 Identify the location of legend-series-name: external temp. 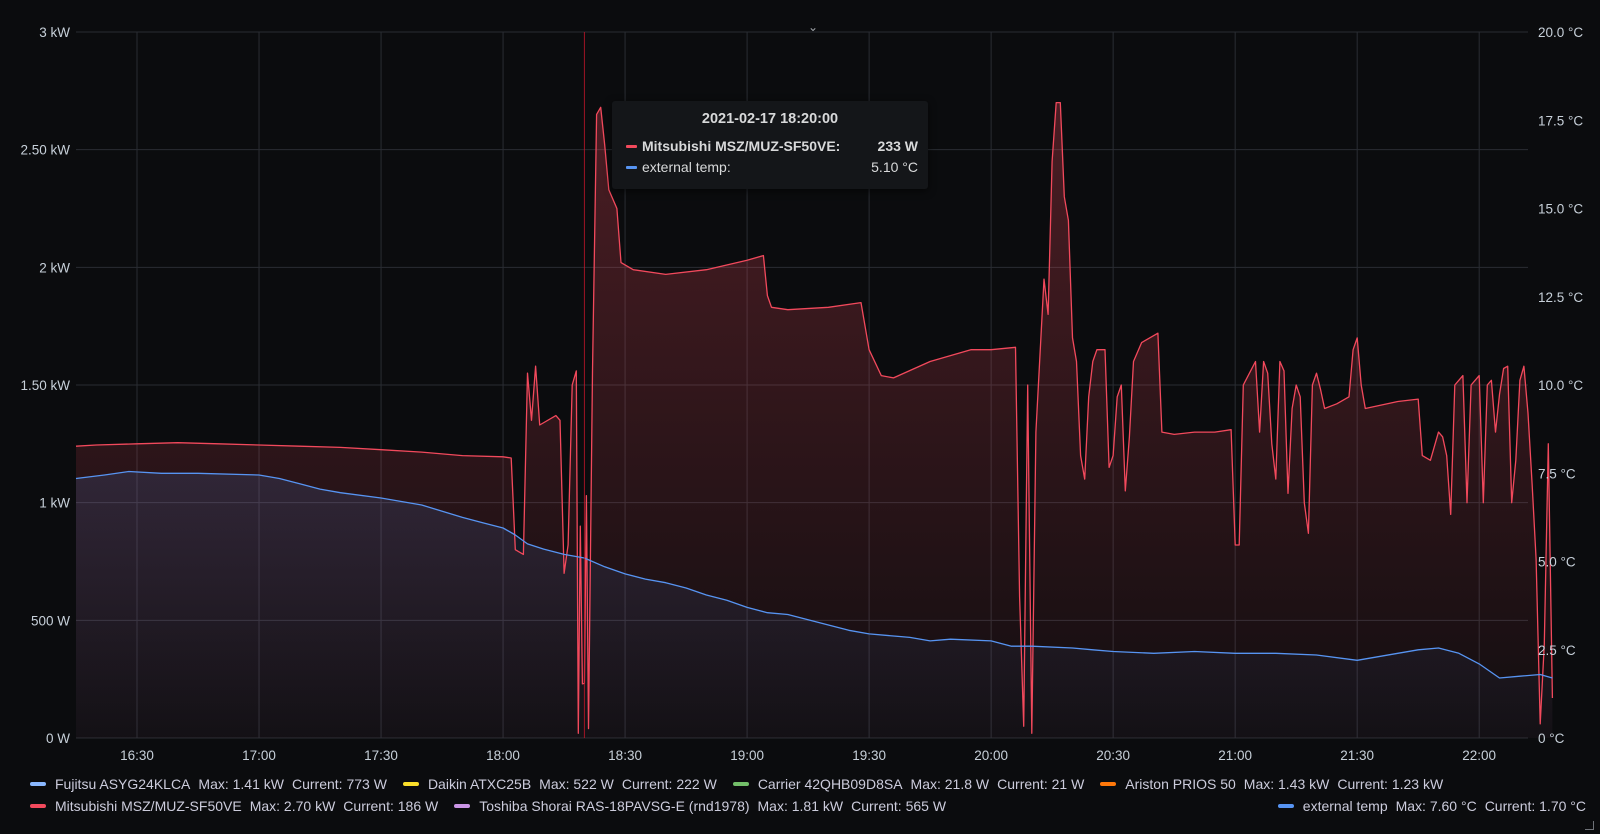
(1345, 806).